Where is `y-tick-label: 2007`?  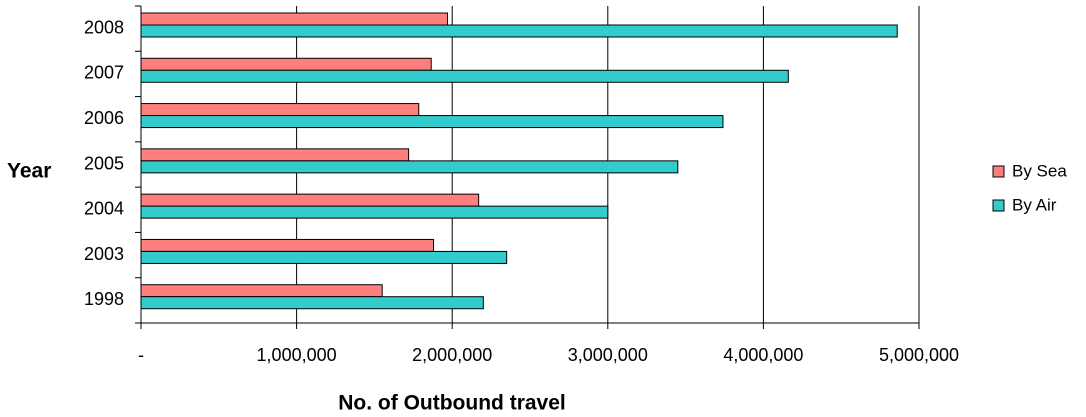
y-tick-label: 2007 is located at coordinates (104, 73).